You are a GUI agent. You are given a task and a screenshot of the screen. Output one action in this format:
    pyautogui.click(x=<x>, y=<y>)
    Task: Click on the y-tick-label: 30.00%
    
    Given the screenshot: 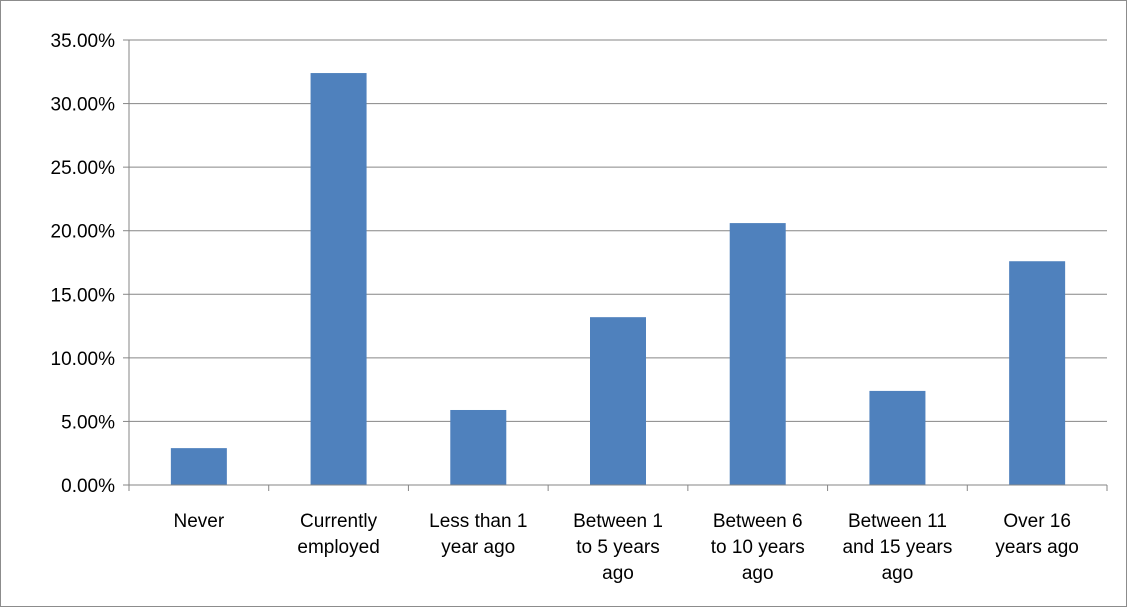 What is the action you would take?
    pyautogui.click(x=83, y=105)
    